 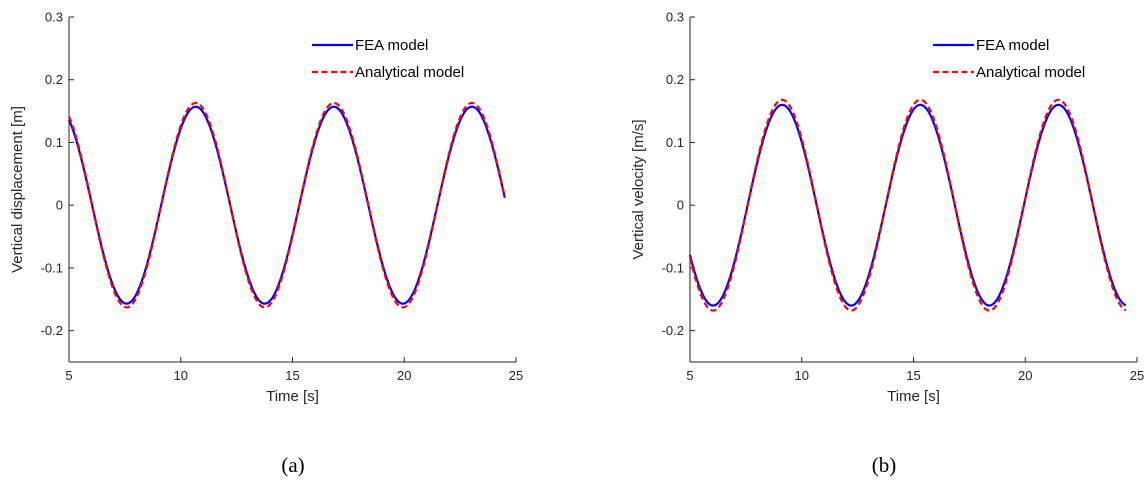 What do you see at coordinates (884, 465) in the screenshot?
I see `panel-caption: (b)` at bounding box center [884, 465].